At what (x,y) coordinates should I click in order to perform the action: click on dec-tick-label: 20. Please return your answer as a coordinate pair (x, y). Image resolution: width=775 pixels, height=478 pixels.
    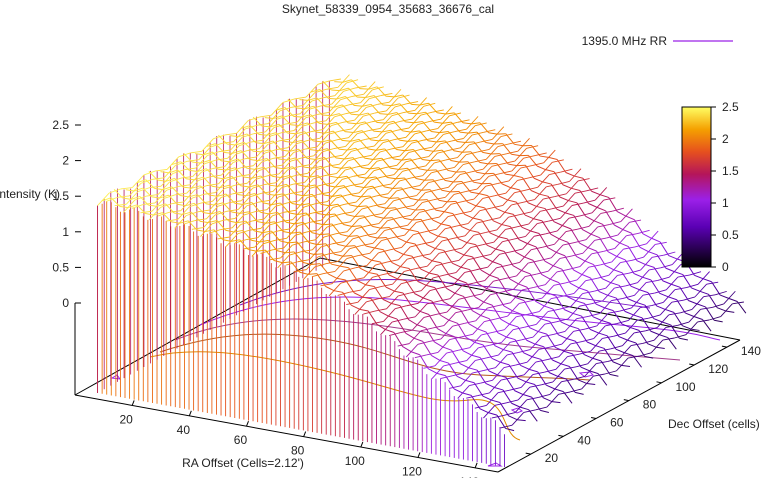
    Looking at the image, I should click on (552, 458).